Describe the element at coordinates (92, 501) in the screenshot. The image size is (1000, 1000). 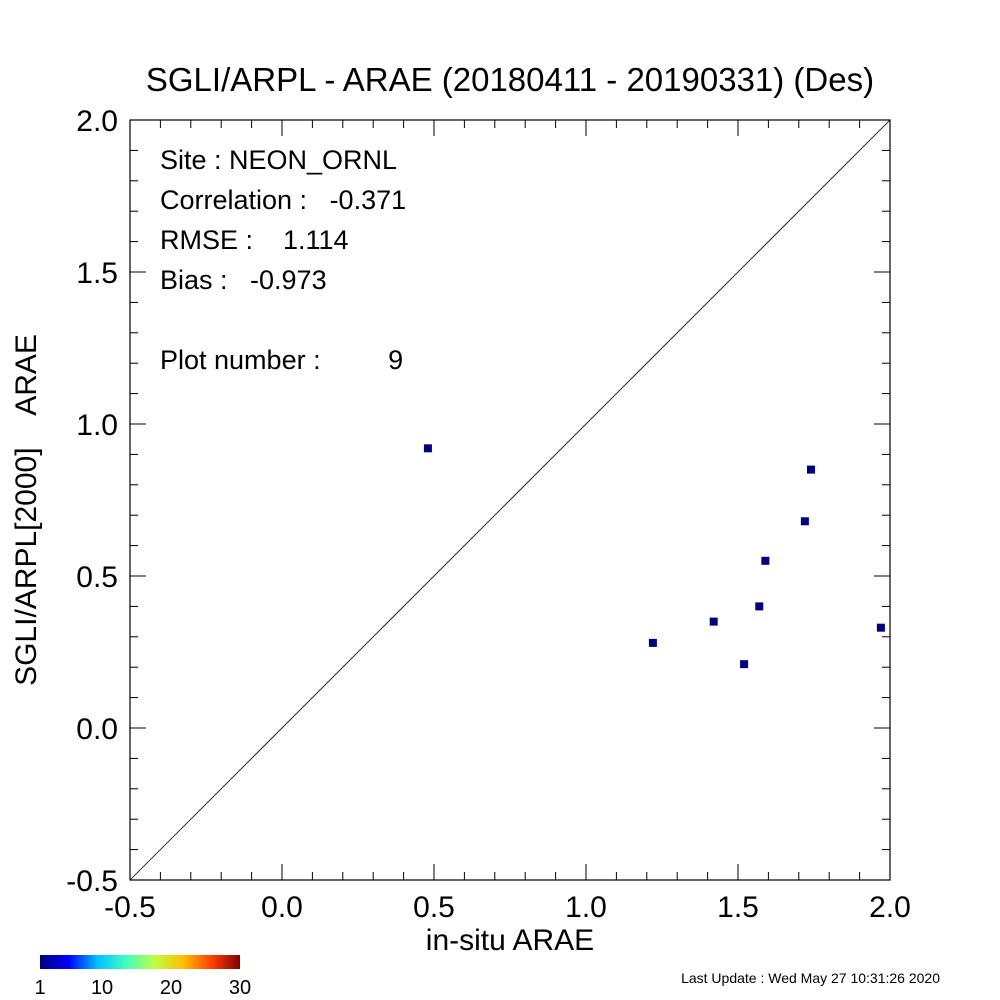
I see `y-tick-labels: -0.5 0.0 0.5 1.0 1.5 2.0` at that location.